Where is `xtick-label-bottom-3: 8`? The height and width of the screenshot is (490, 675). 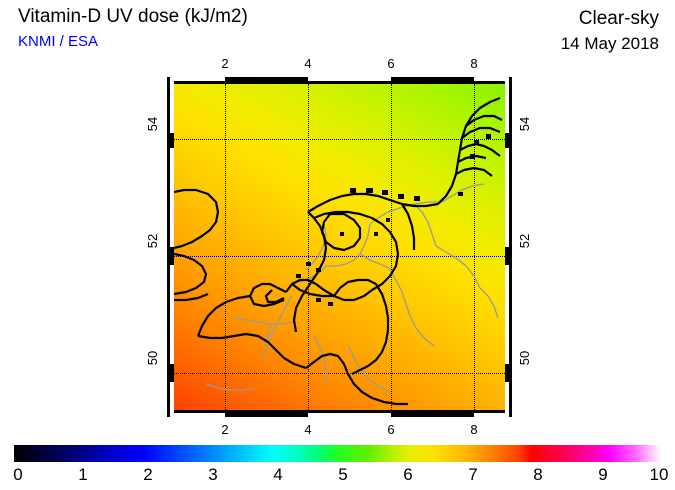 xtick-label-bottom-3: 8 is located at coordinates (474, 429).